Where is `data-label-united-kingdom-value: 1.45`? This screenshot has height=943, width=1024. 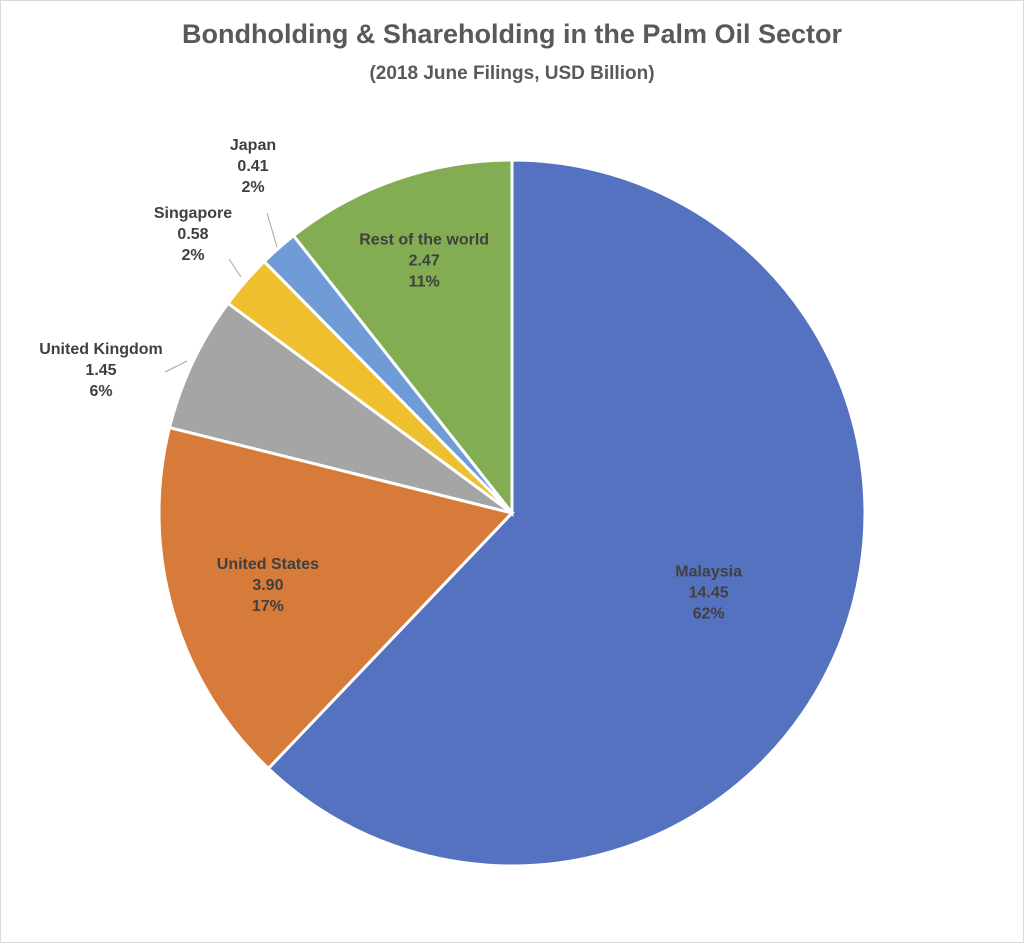
data-label-united-kingdom-value: 1.45 is located at coordinates (100, 370).